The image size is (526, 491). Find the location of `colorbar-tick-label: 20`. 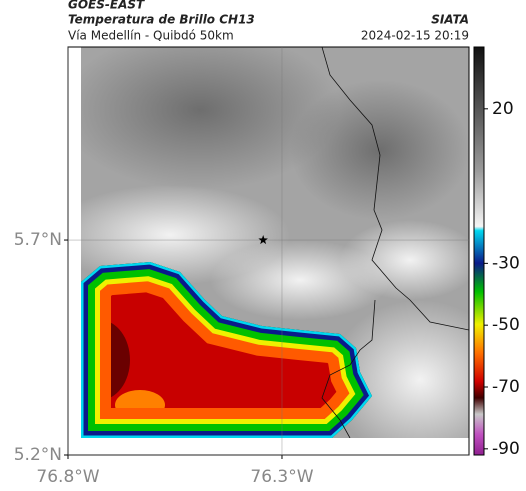

colorbar-tick-label: 20 is located at coordinates (503, 109).